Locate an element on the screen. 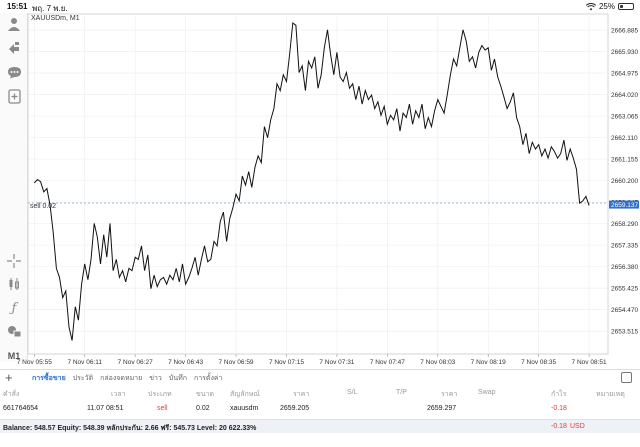 The image size is (640, 447). status-time: 15:51 is located at coordinates (17, 6).